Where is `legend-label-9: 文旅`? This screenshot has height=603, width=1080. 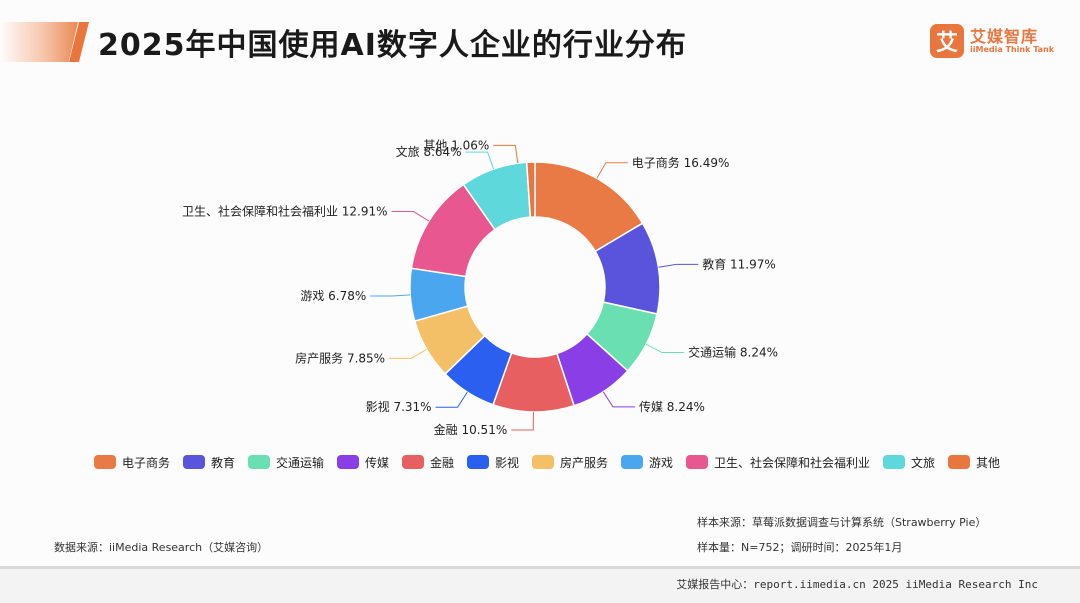
legend-label-9: 文旅 is located at coordinates (923, 462).